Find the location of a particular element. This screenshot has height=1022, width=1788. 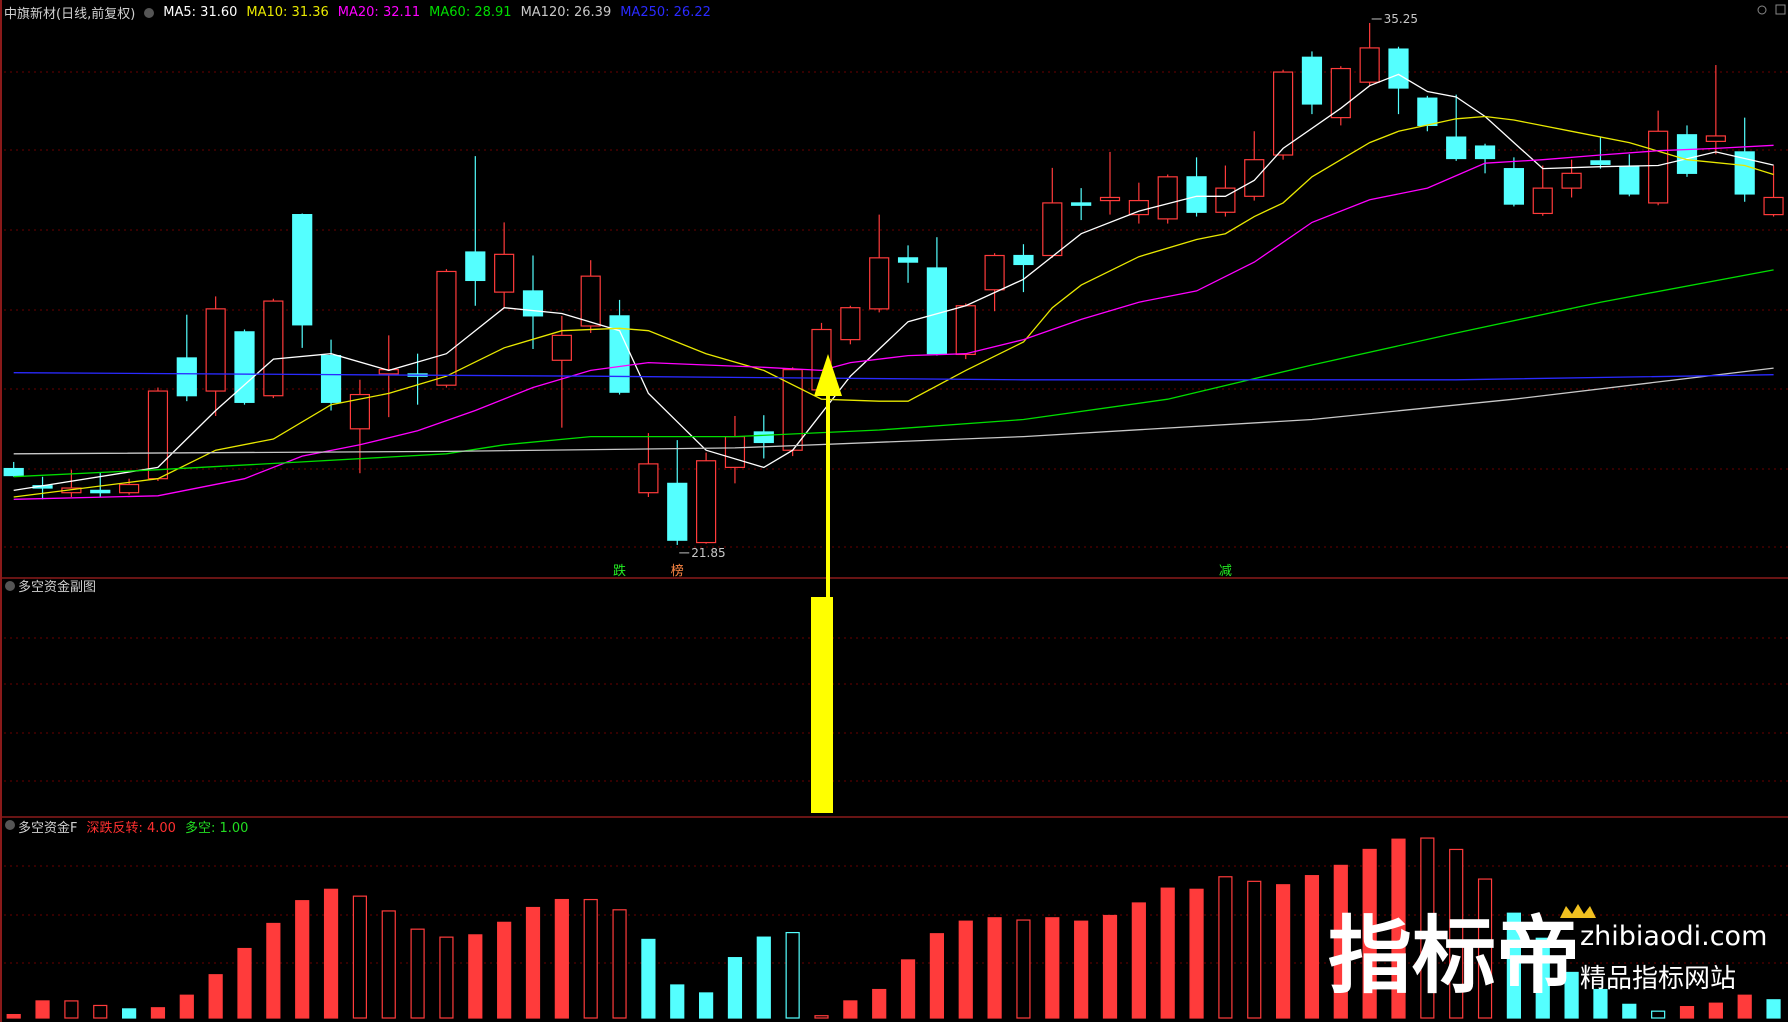

watermark-brand: 指标帝 is located at coordinates (1454, 956).